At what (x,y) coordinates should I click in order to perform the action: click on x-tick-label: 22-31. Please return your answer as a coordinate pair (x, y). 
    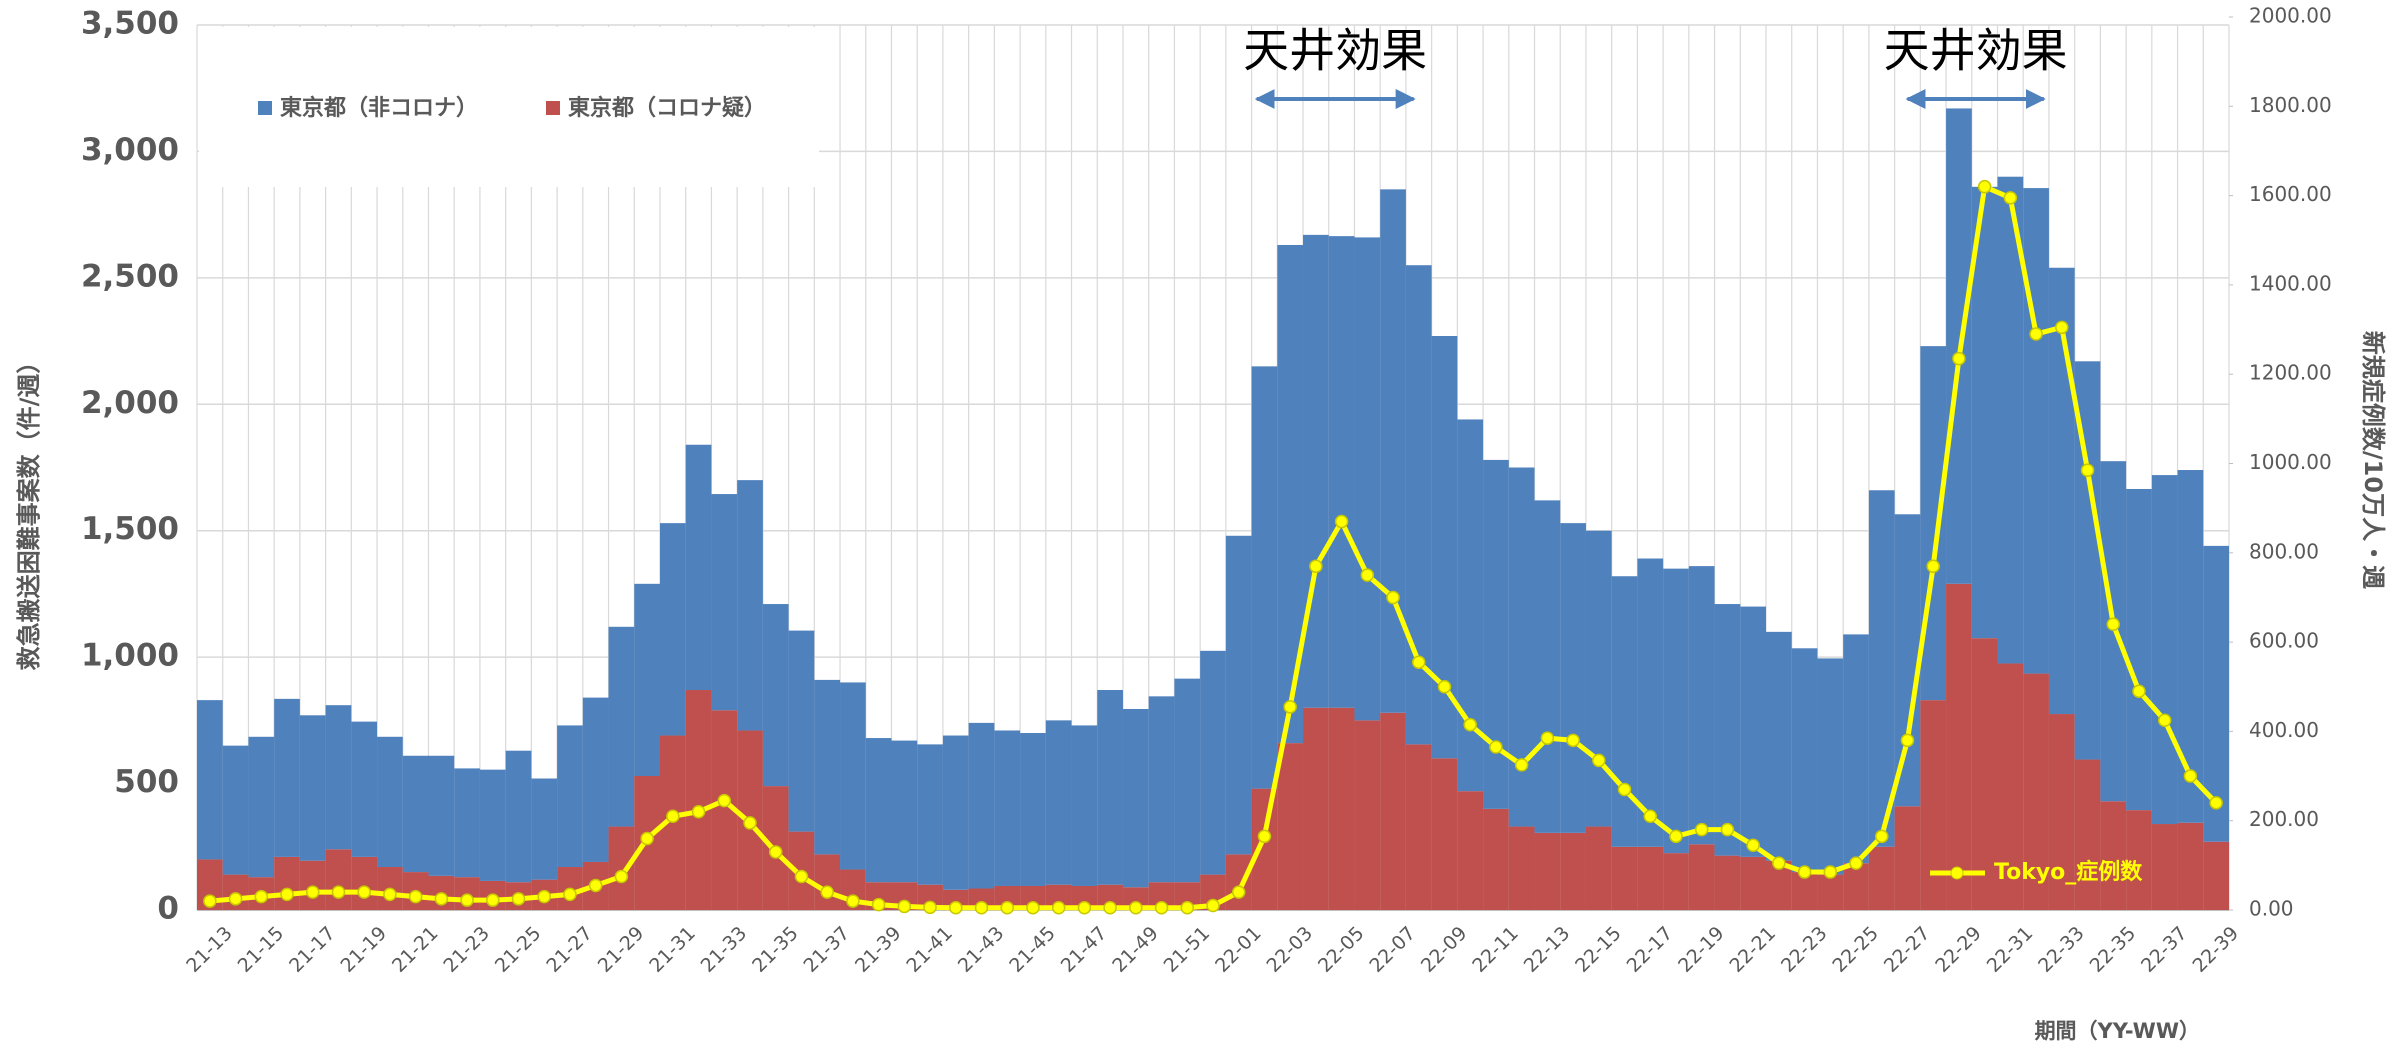
    Looking at the image, I should click on (2010, 949).